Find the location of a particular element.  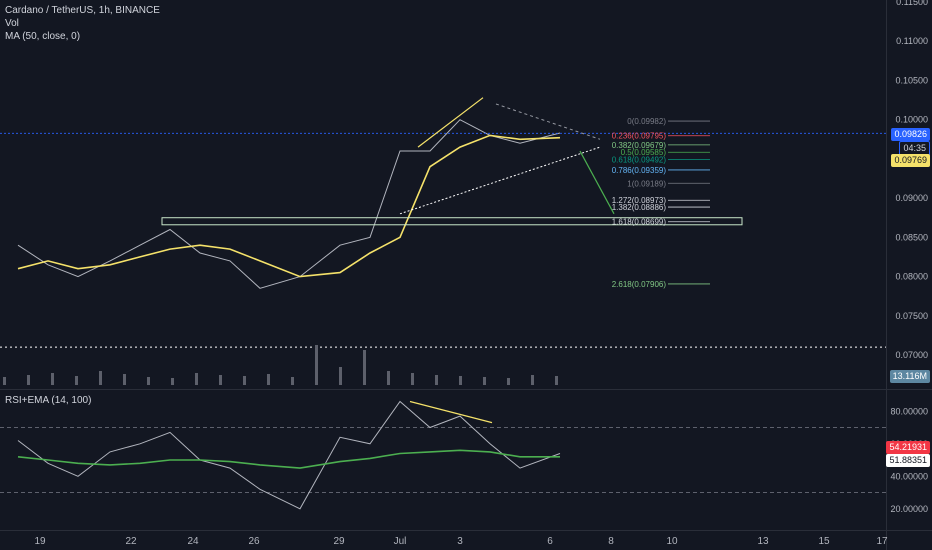

time-tick-label: 17 is located at coordinates (882, 541).